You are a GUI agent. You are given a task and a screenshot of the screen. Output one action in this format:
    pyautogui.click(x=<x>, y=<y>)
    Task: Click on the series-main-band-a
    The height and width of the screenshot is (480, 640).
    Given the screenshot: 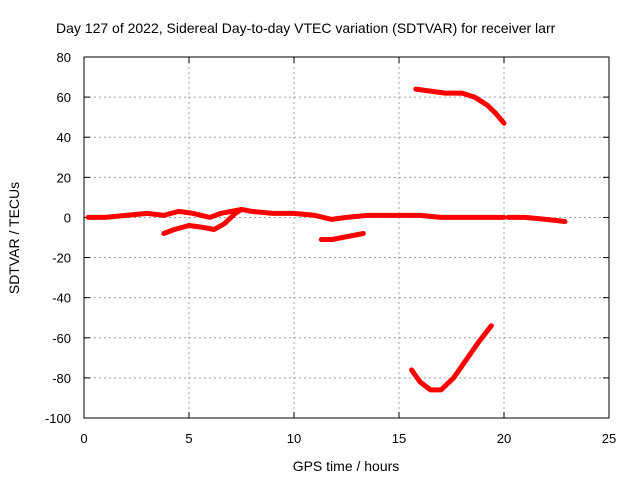 What is the action you would take?
    pyautogui.click(x=296, y=214)
    